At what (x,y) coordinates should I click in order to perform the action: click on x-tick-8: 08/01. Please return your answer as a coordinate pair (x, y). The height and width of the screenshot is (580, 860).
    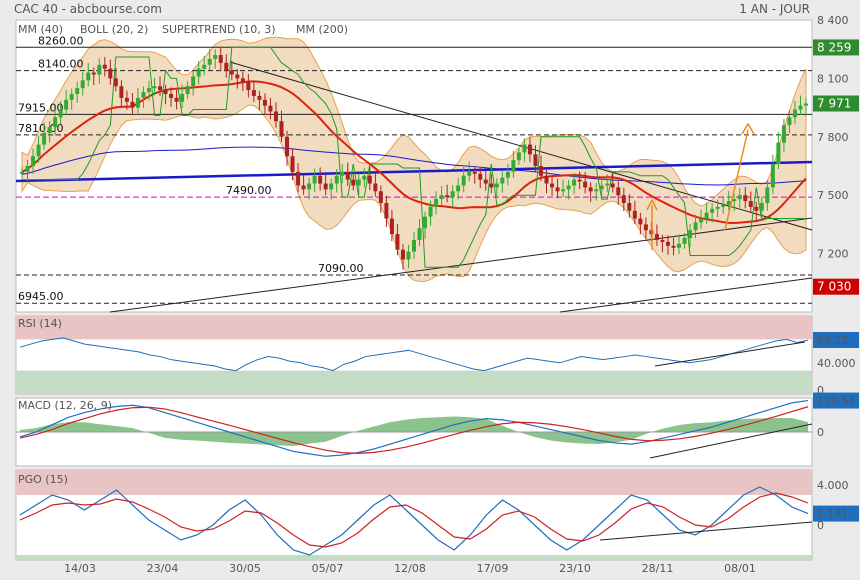
    Looking at the image, I should click on (740, 568).